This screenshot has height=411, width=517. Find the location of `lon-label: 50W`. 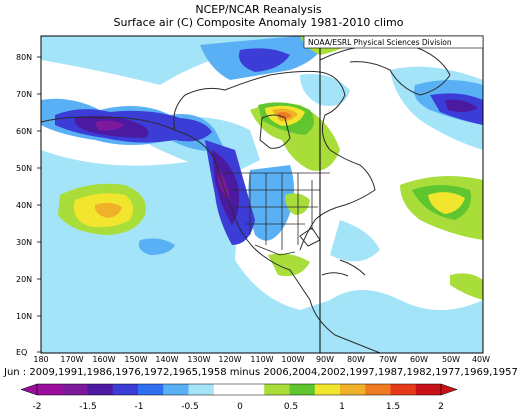

lon-label: 50W is located at coordinates (451, 359).